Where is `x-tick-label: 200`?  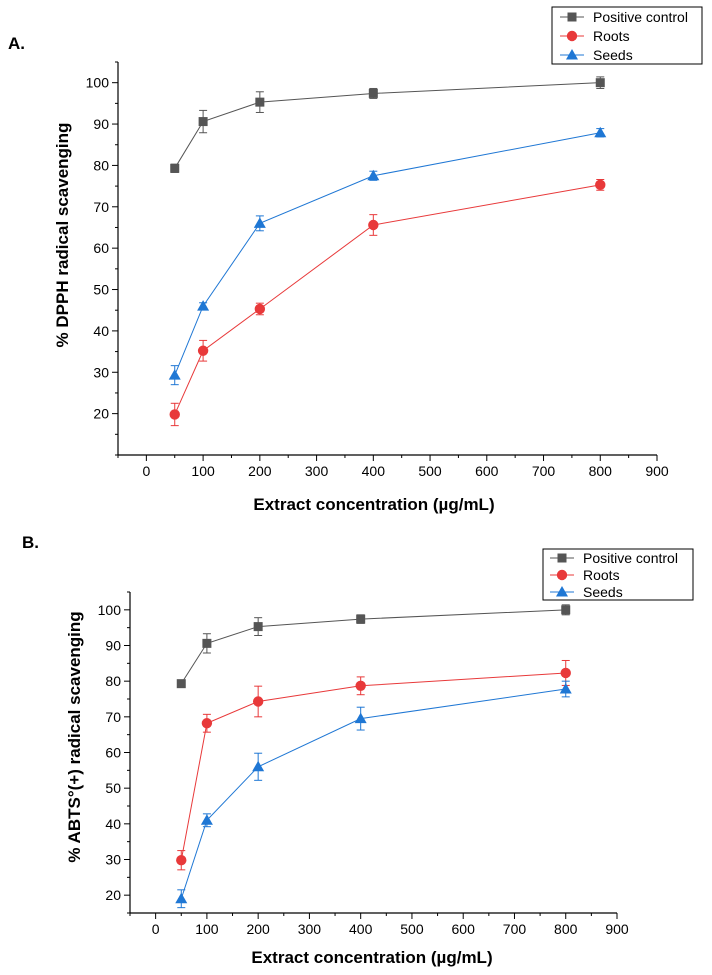 x-tick-label: 200 is located at coordinates (260, 471).